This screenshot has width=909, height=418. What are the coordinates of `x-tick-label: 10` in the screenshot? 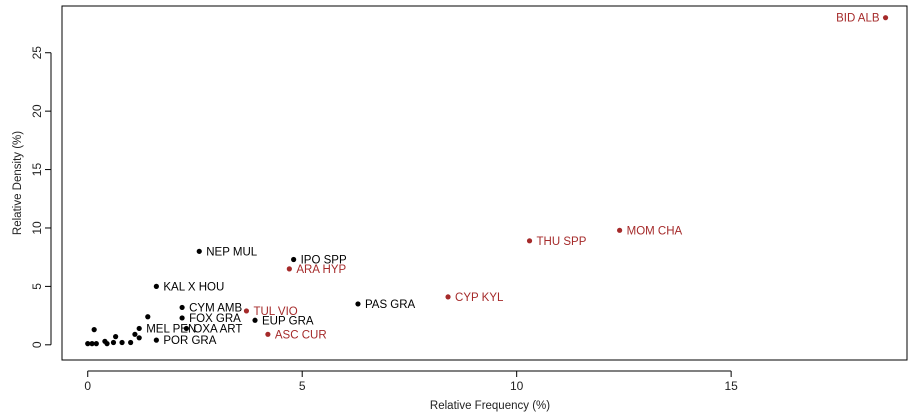 It's located at (517, 386).